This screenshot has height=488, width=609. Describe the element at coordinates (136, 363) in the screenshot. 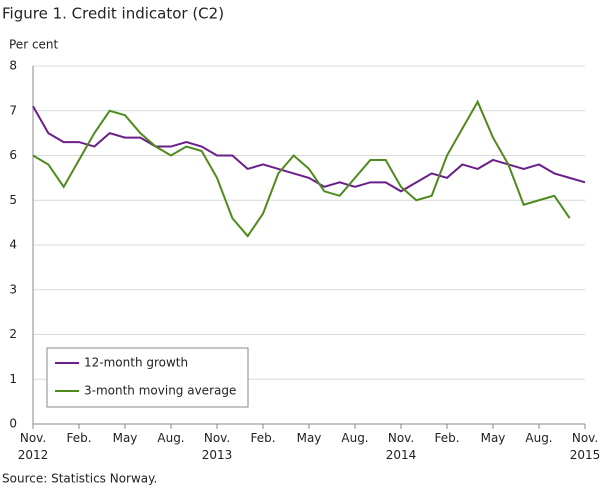

I see `legend-label: 12-month growth` at that location.